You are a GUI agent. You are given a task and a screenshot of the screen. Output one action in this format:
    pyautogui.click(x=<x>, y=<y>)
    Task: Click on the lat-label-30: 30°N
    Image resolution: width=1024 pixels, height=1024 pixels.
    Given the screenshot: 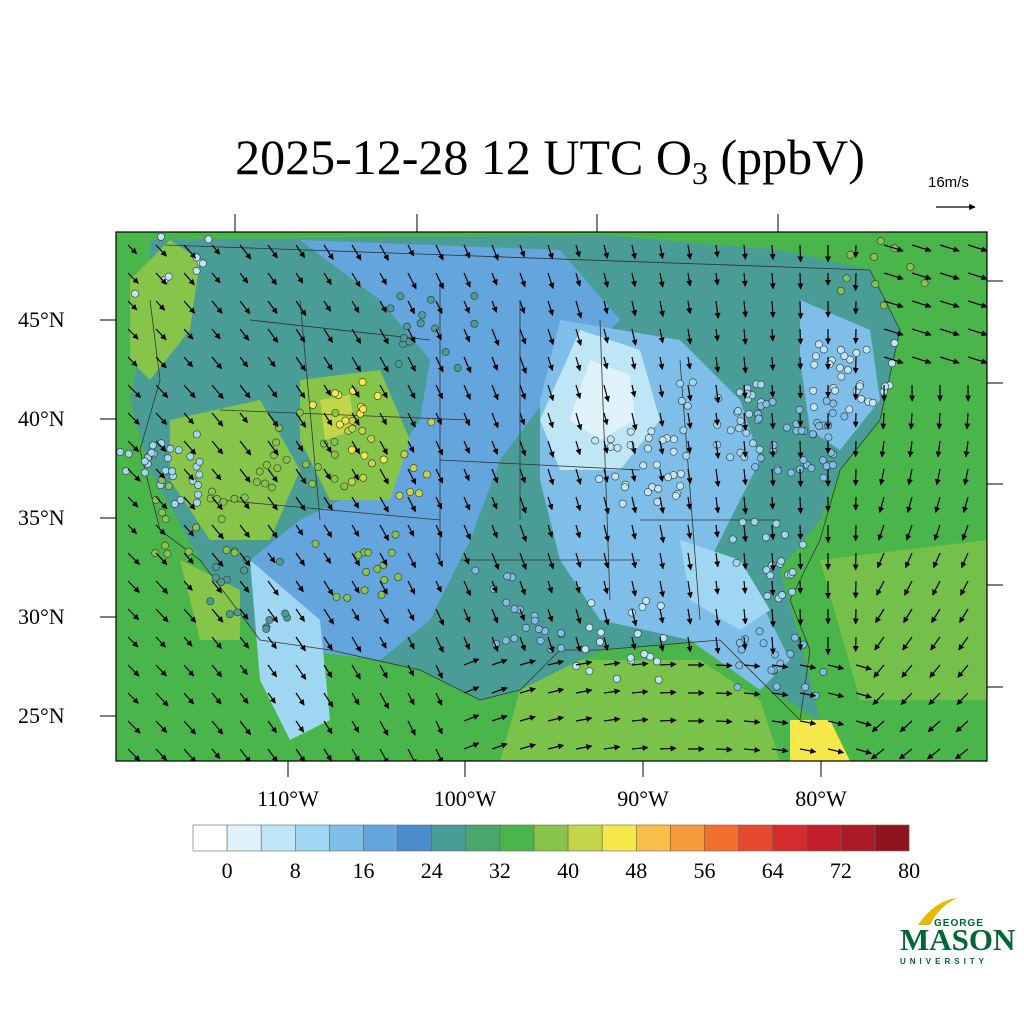 What is the action you would take?
    pyautogui.click(x=41, y=616)
    